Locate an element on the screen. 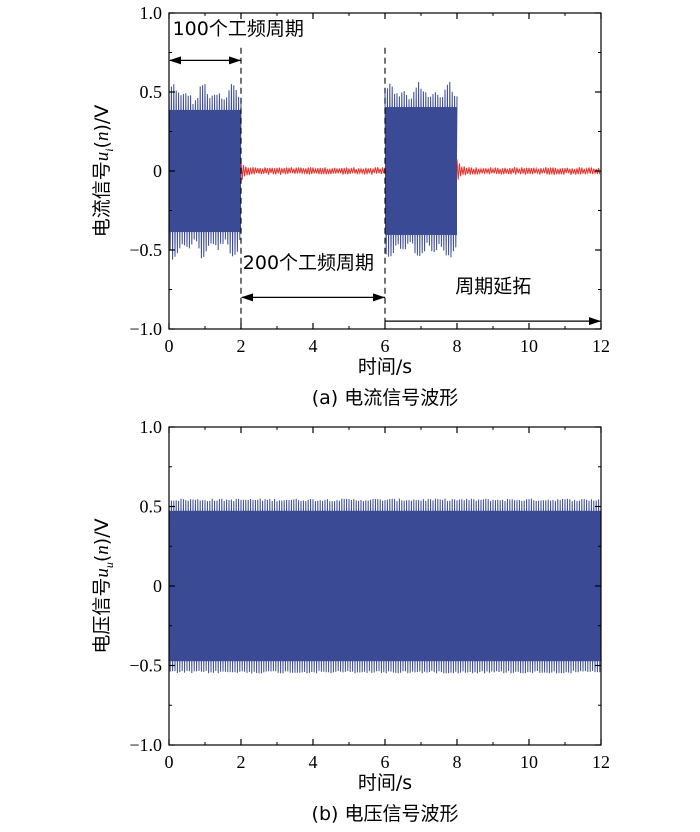  y-tick-labels-b: 1.0 0.5 0 −0.5 −1.0 is located at coordinates (145, 586).